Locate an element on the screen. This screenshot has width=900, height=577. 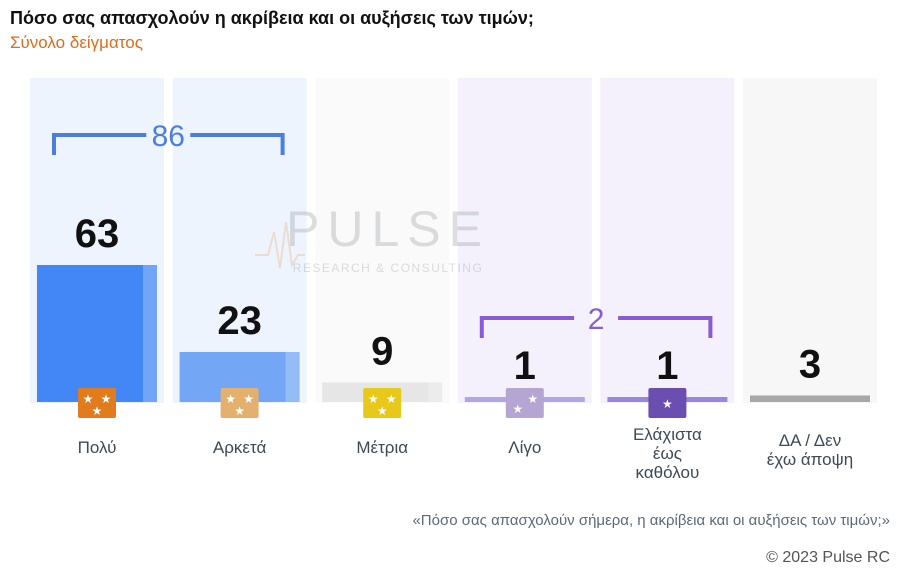
value-label: 63 is located at coordinates (97, 234).